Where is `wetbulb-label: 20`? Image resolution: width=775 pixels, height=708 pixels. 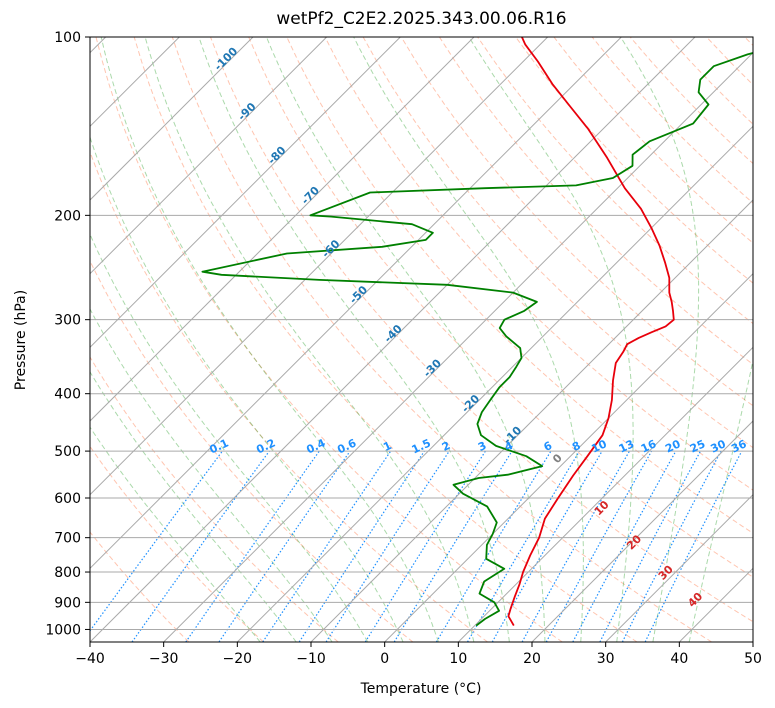
wetbulb-label: 20 is located at coordinates (634, 542).